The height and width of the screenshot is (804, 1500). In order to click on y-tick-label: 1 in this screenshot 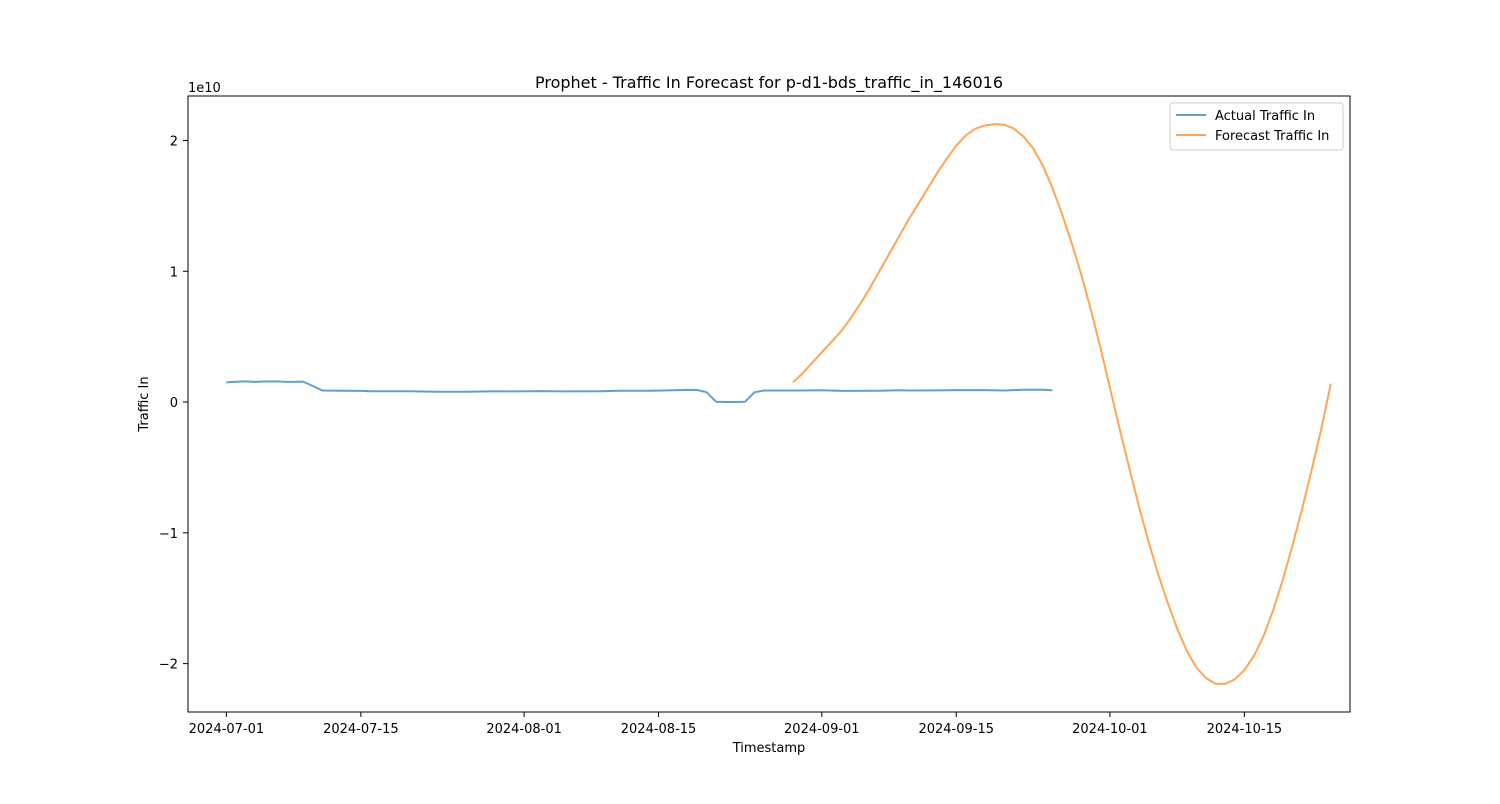, I will do `click(174, 272)`.